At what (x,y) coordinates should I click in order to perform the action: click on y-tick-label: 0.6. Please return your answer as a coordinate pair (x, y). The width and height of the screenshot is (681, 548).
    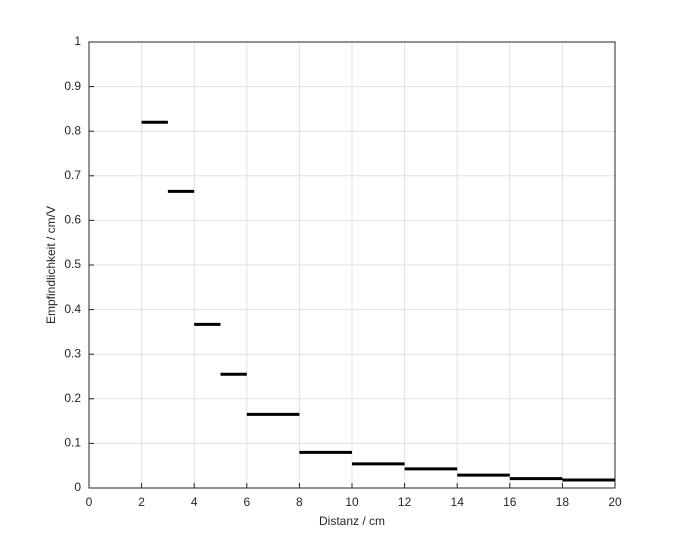
    Looking at the image, I should click on (72, 220).